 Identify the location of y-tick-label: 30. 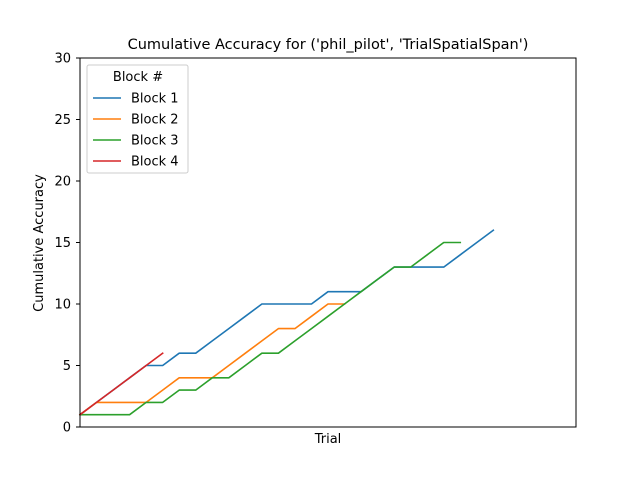
(62, 59).